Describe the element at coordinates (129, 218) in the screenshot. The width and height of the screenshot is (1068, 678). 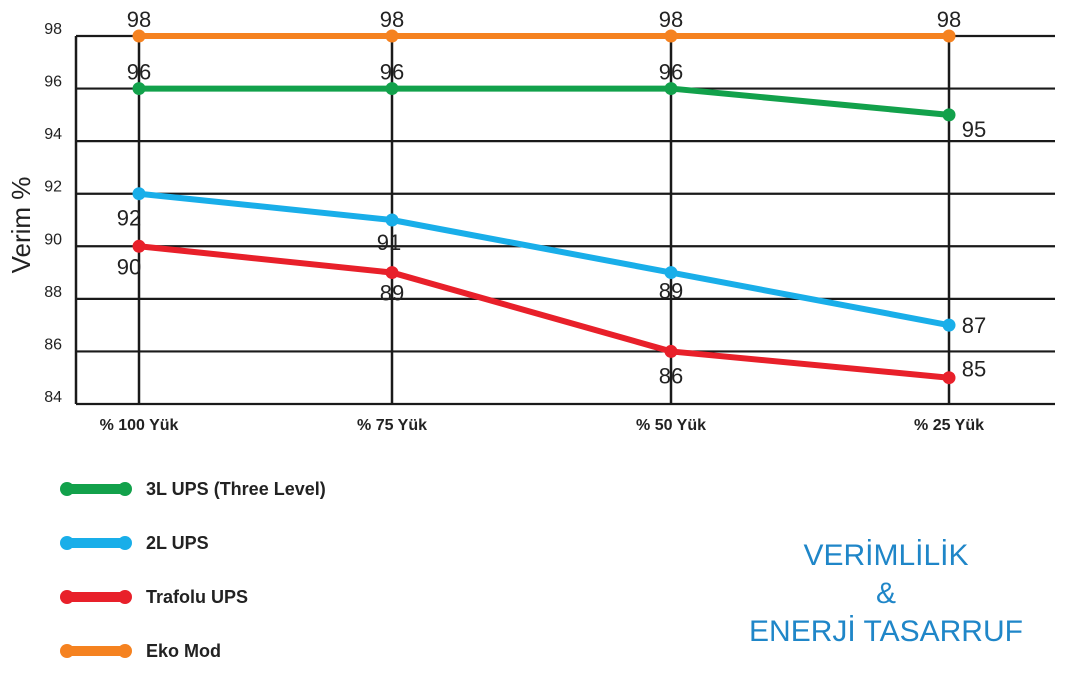
I see `data-label: 92` at that location.